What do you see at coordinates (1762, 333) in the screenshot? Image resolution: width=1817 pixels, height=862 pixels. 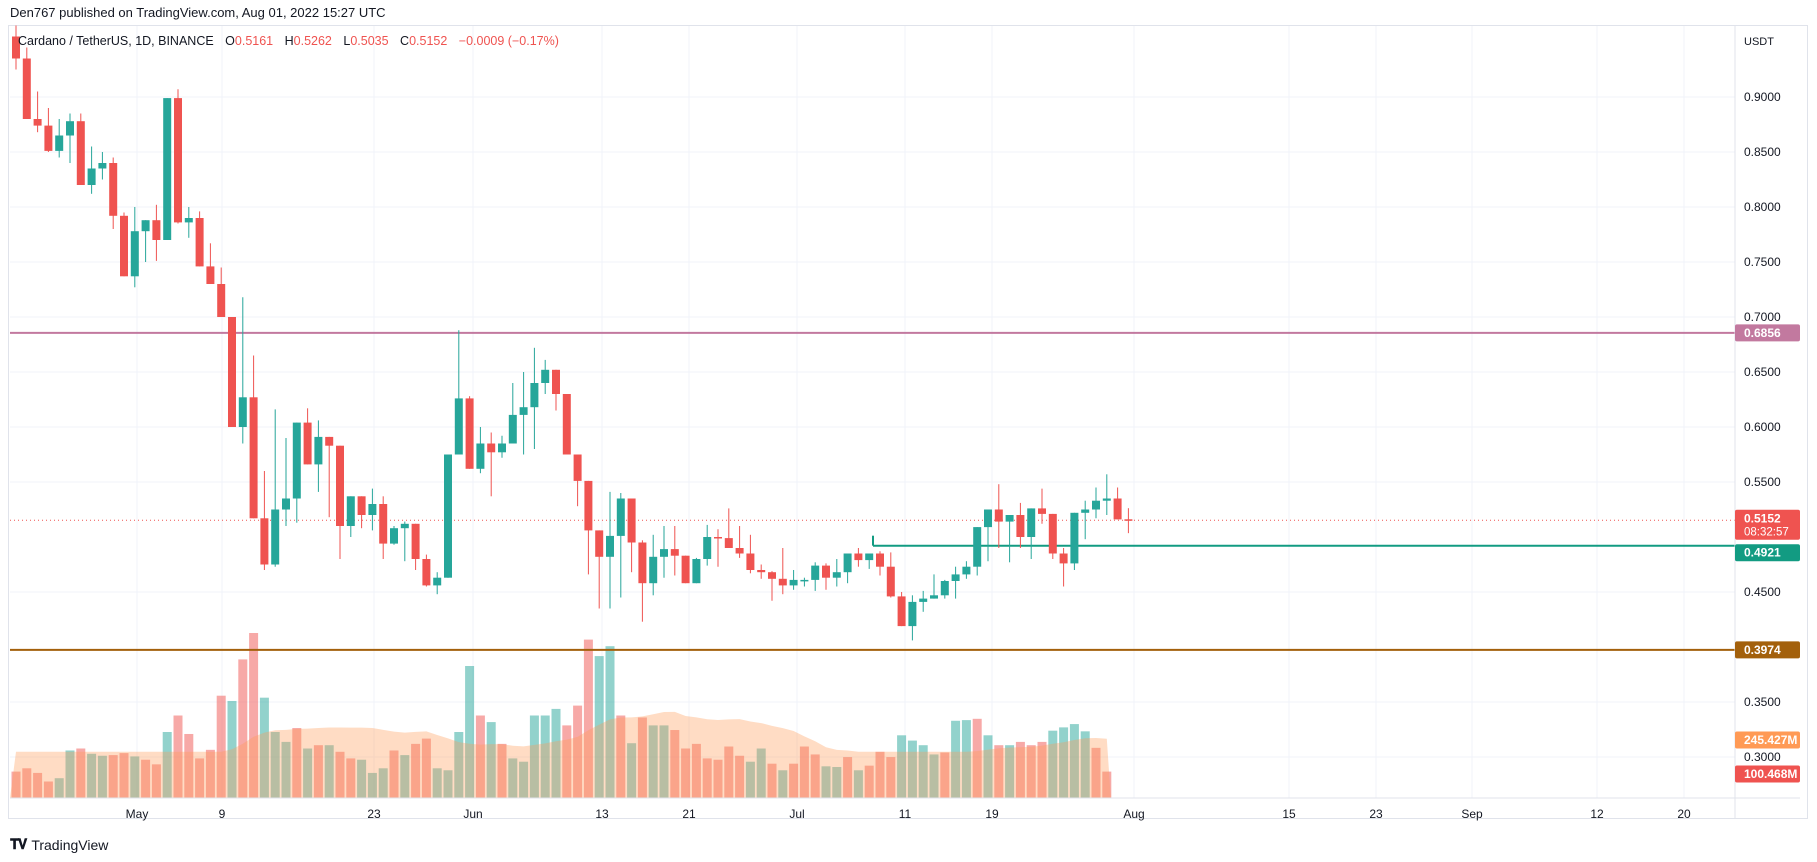 I see `resistance-badge-text: 0.6856` at bounding box center [1762, 333].